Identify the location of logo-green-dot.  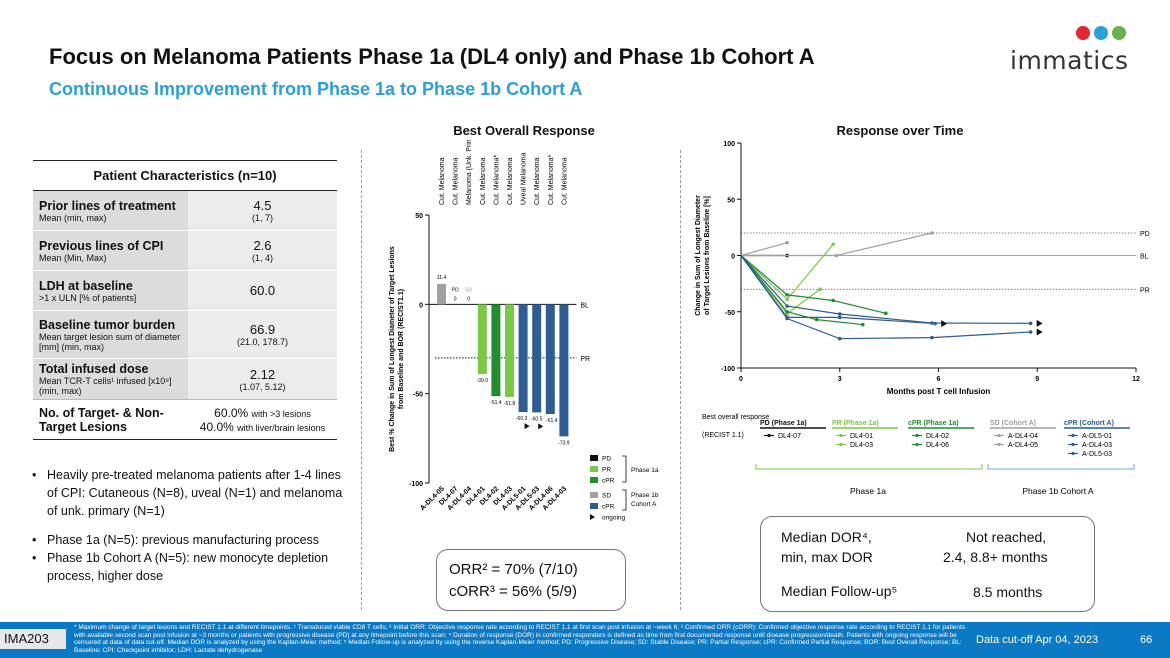
(1119, 33).